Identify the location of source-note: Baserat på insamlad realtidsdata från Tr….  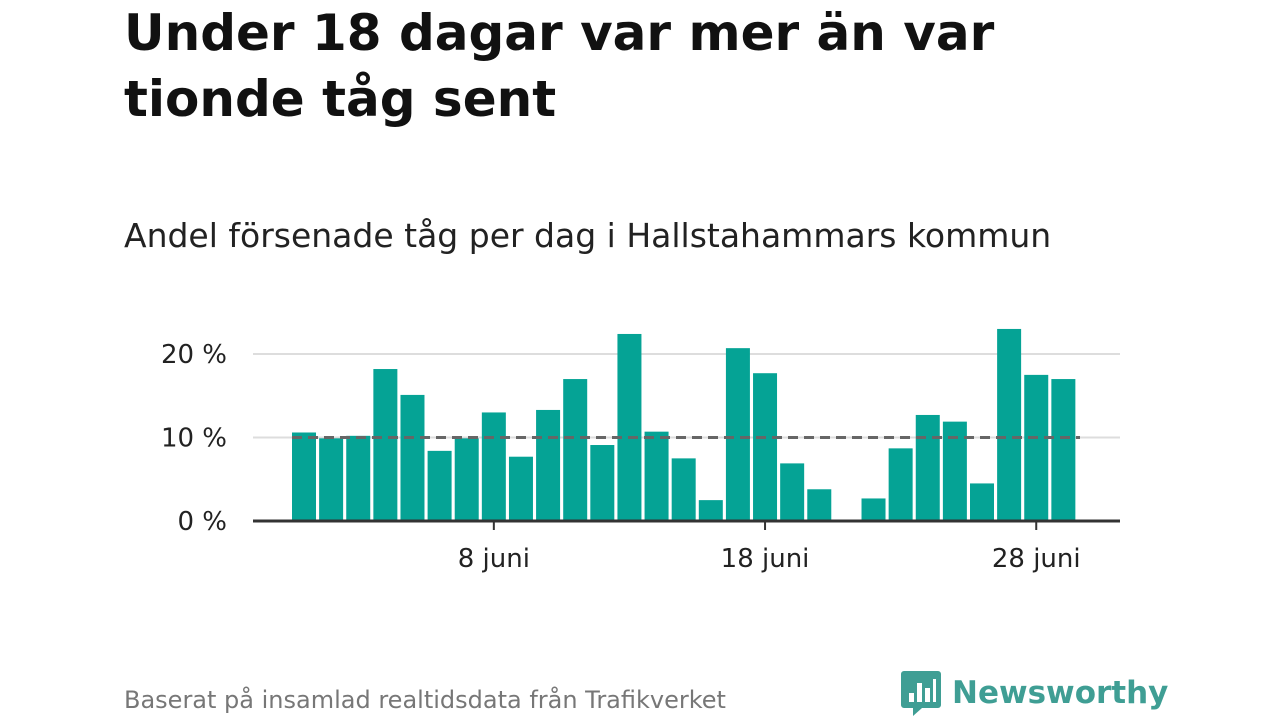
(425, 700).